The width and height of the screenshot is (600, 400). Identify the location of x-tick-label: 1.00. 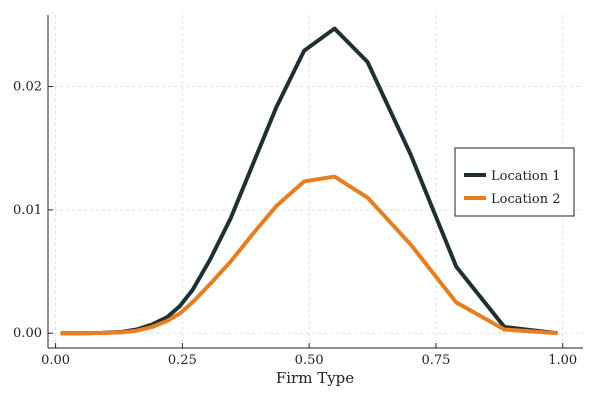
(562, 360).